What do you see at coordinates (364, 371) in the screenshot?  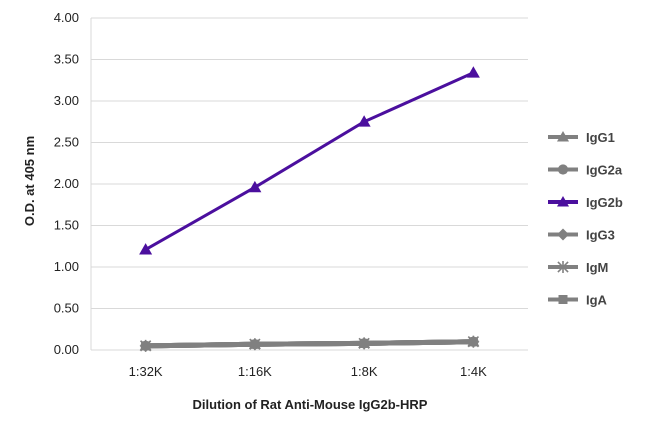 I see `x-tick-label: 1:8K` at bounding box center [364, 371].